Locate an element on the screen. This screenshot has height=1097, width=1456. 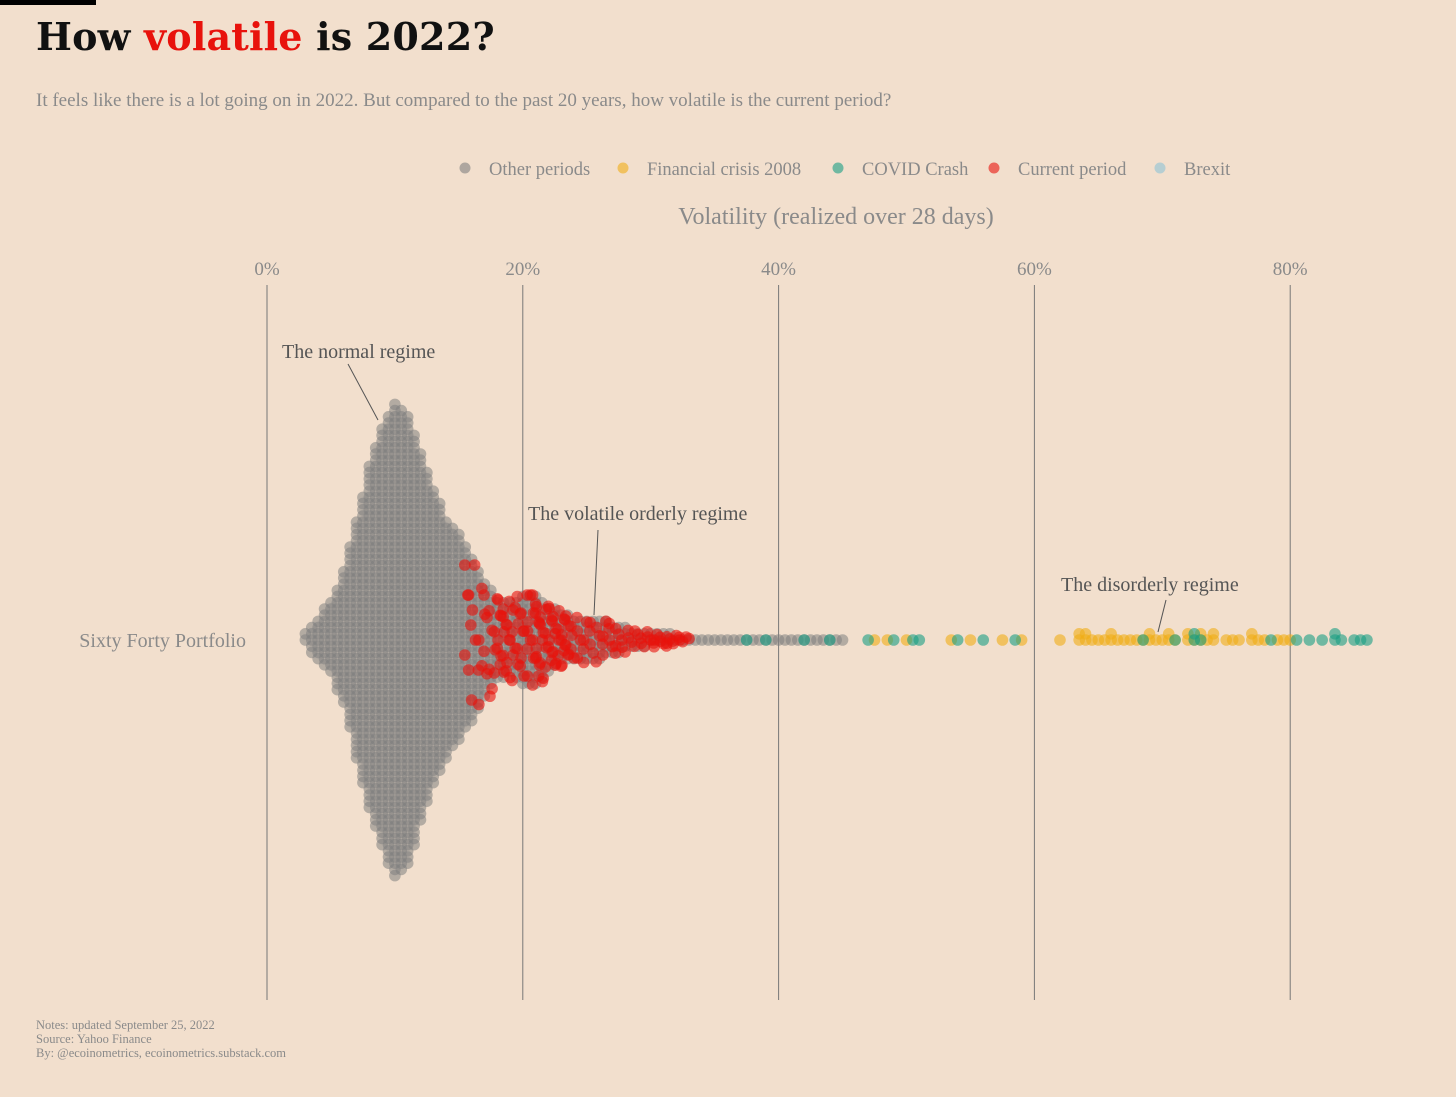
legend-label-1: Financial crisis 2008 is located at coordinates (724, 170).